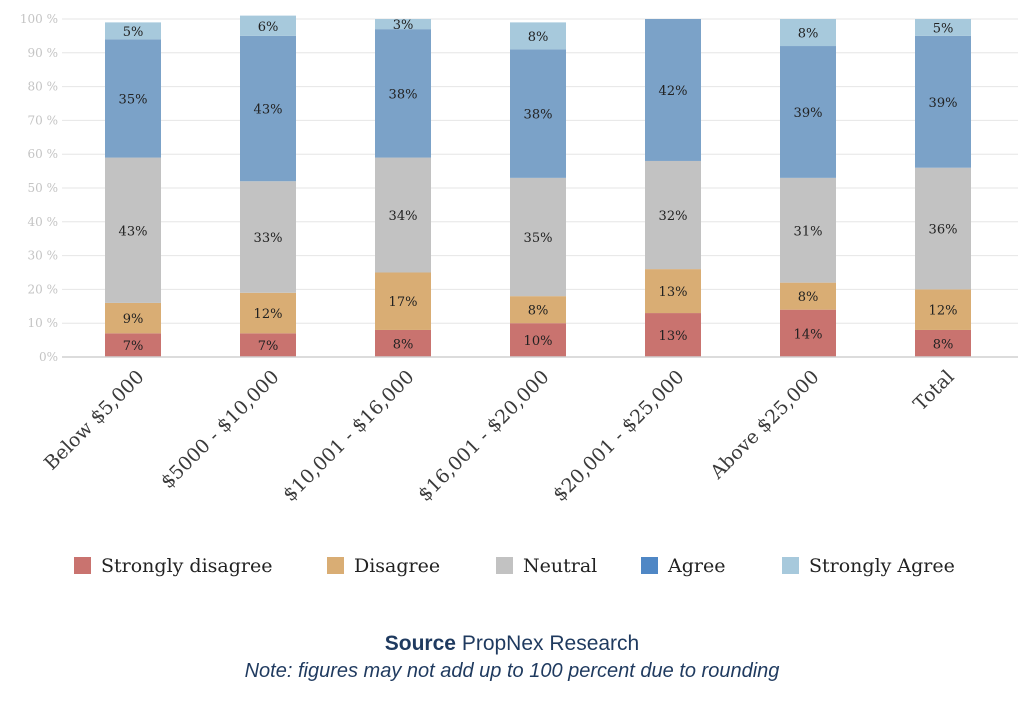 This screenshot has width=1024, height=703. I want to click on source-label: Source, so click(420, 643).